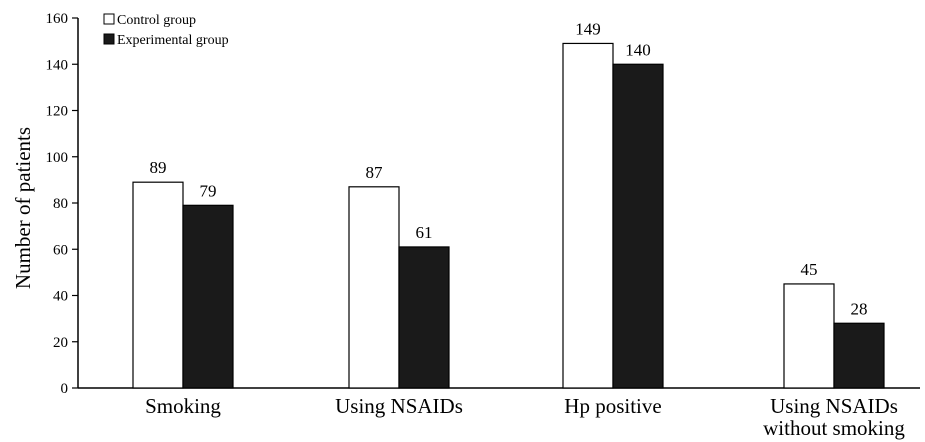  I want to click on y-tick-label: 80, so click(60, 204).